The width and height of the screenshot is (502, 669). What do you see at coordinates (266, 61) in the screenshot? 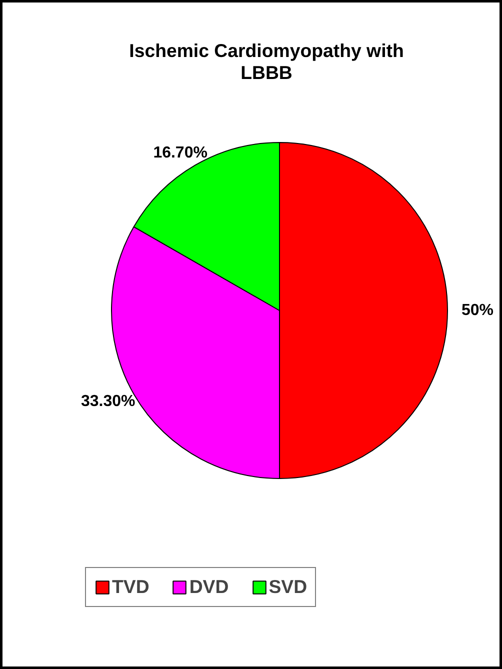
I see `chart-title: Ischemic Cardiomyopathy with LBBB` at bounding box center [266, 61].